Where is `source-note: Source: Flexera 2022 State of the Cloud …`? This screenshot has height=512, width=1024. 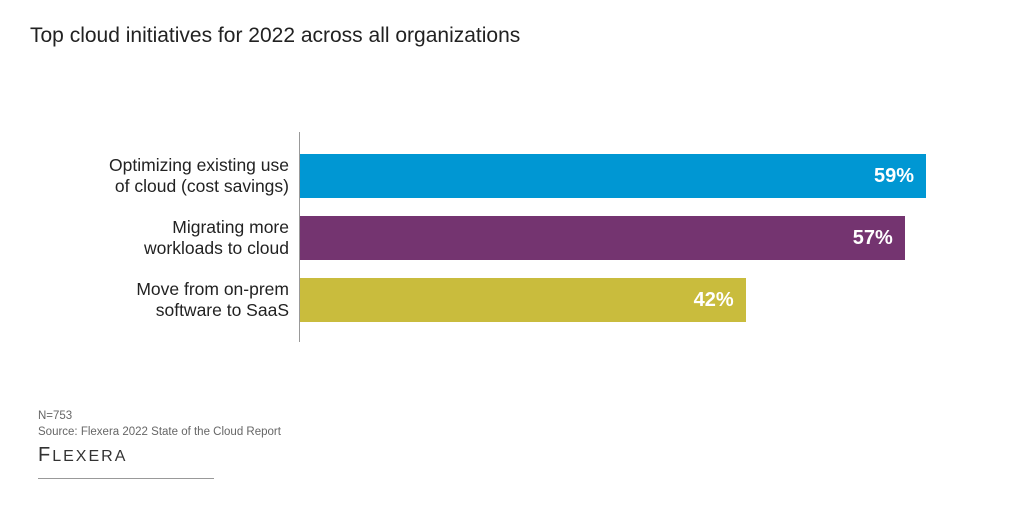
source-note: Source: Flexera 2022 State of the Cloud … is located at coordinates (159, 432).